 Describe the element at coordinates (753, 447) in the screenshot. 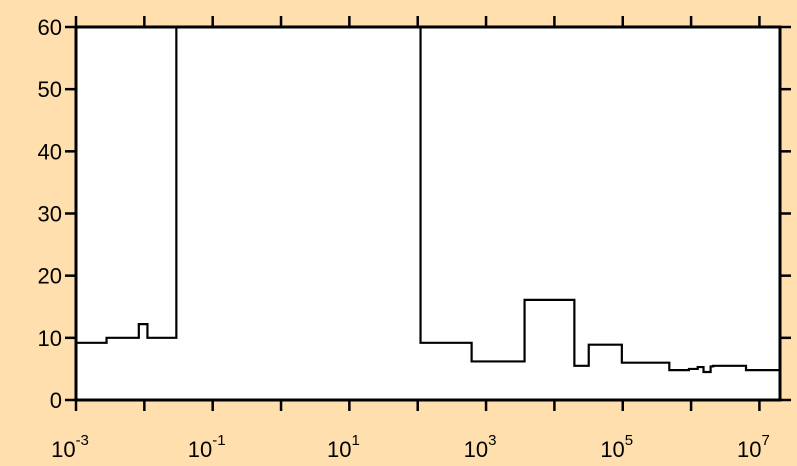

I see `x-tick-label: 10⁷` at that location.